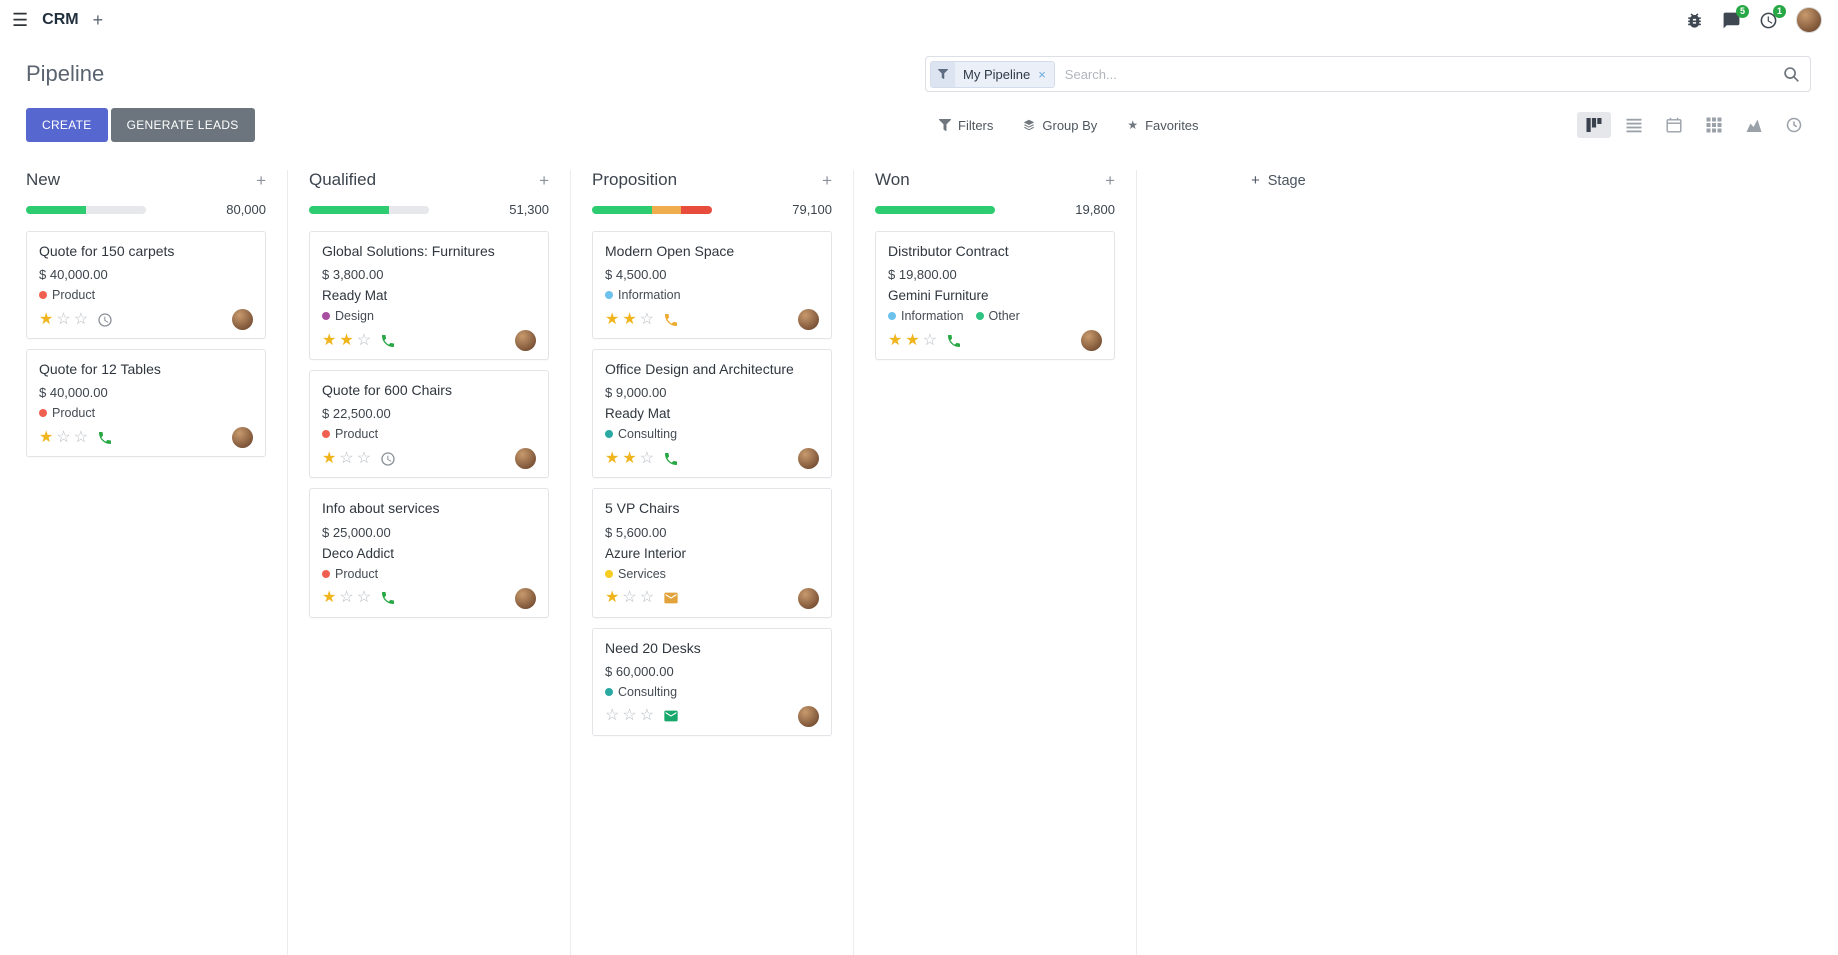 The image size is (1838, 955). I want to click on list-view-button, so click(1634, 125).